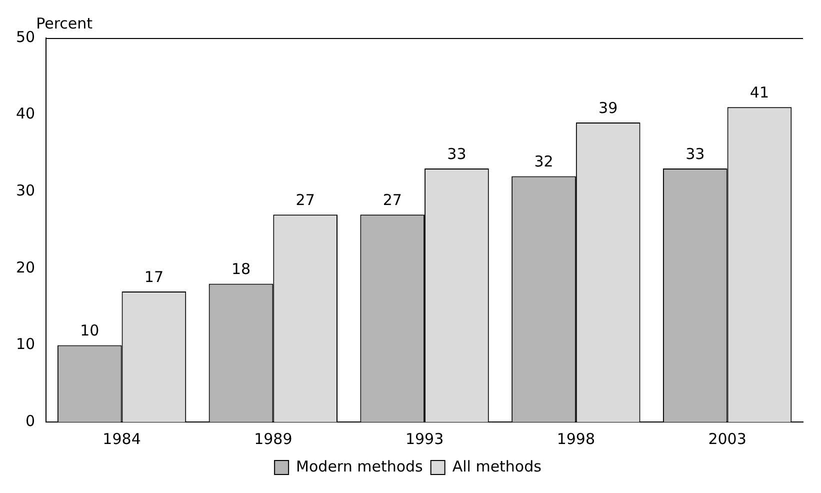 This screenshot has height=493, width=821. Describe the element at coordinates (727, 439) in the screenshot. I see `x-tick-label: 2003` at that location.